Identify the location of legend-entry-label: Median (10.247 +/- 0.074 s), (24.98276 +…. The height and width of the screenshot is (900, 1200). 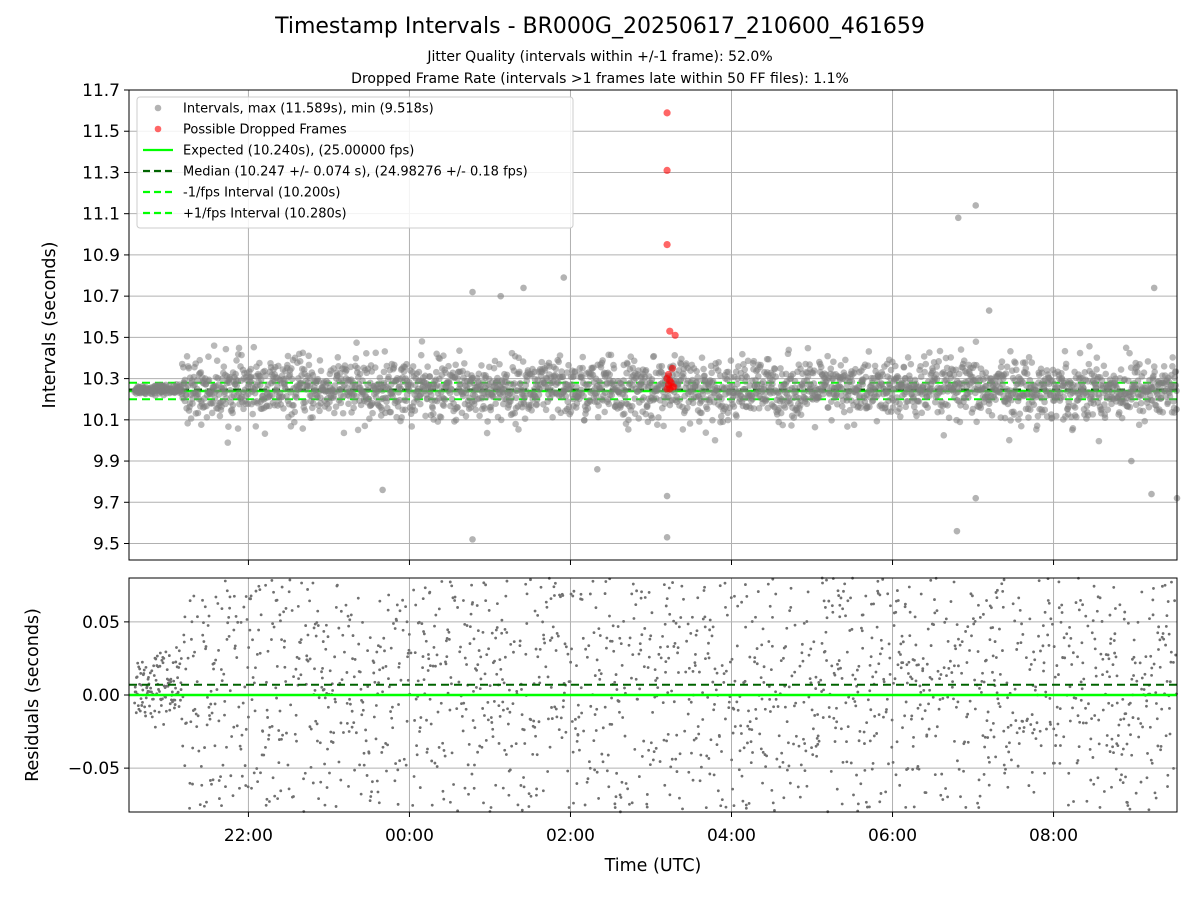
(355, 172).